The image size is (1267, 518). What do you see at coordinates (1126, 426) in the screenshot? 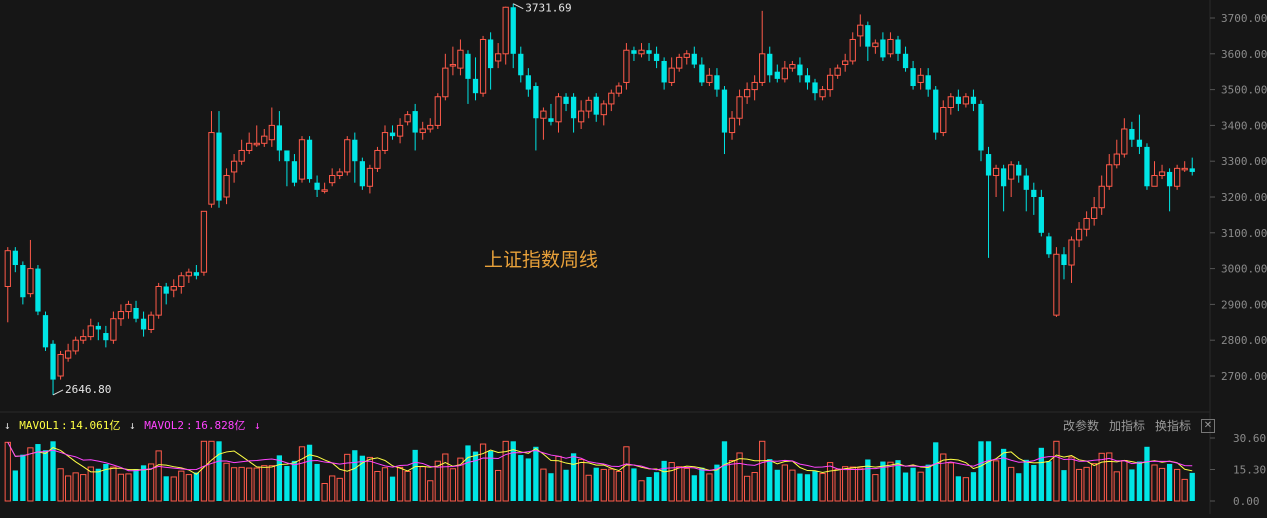
I see `add-indicator-button: 加指标` at bounding box center [1126, 426].